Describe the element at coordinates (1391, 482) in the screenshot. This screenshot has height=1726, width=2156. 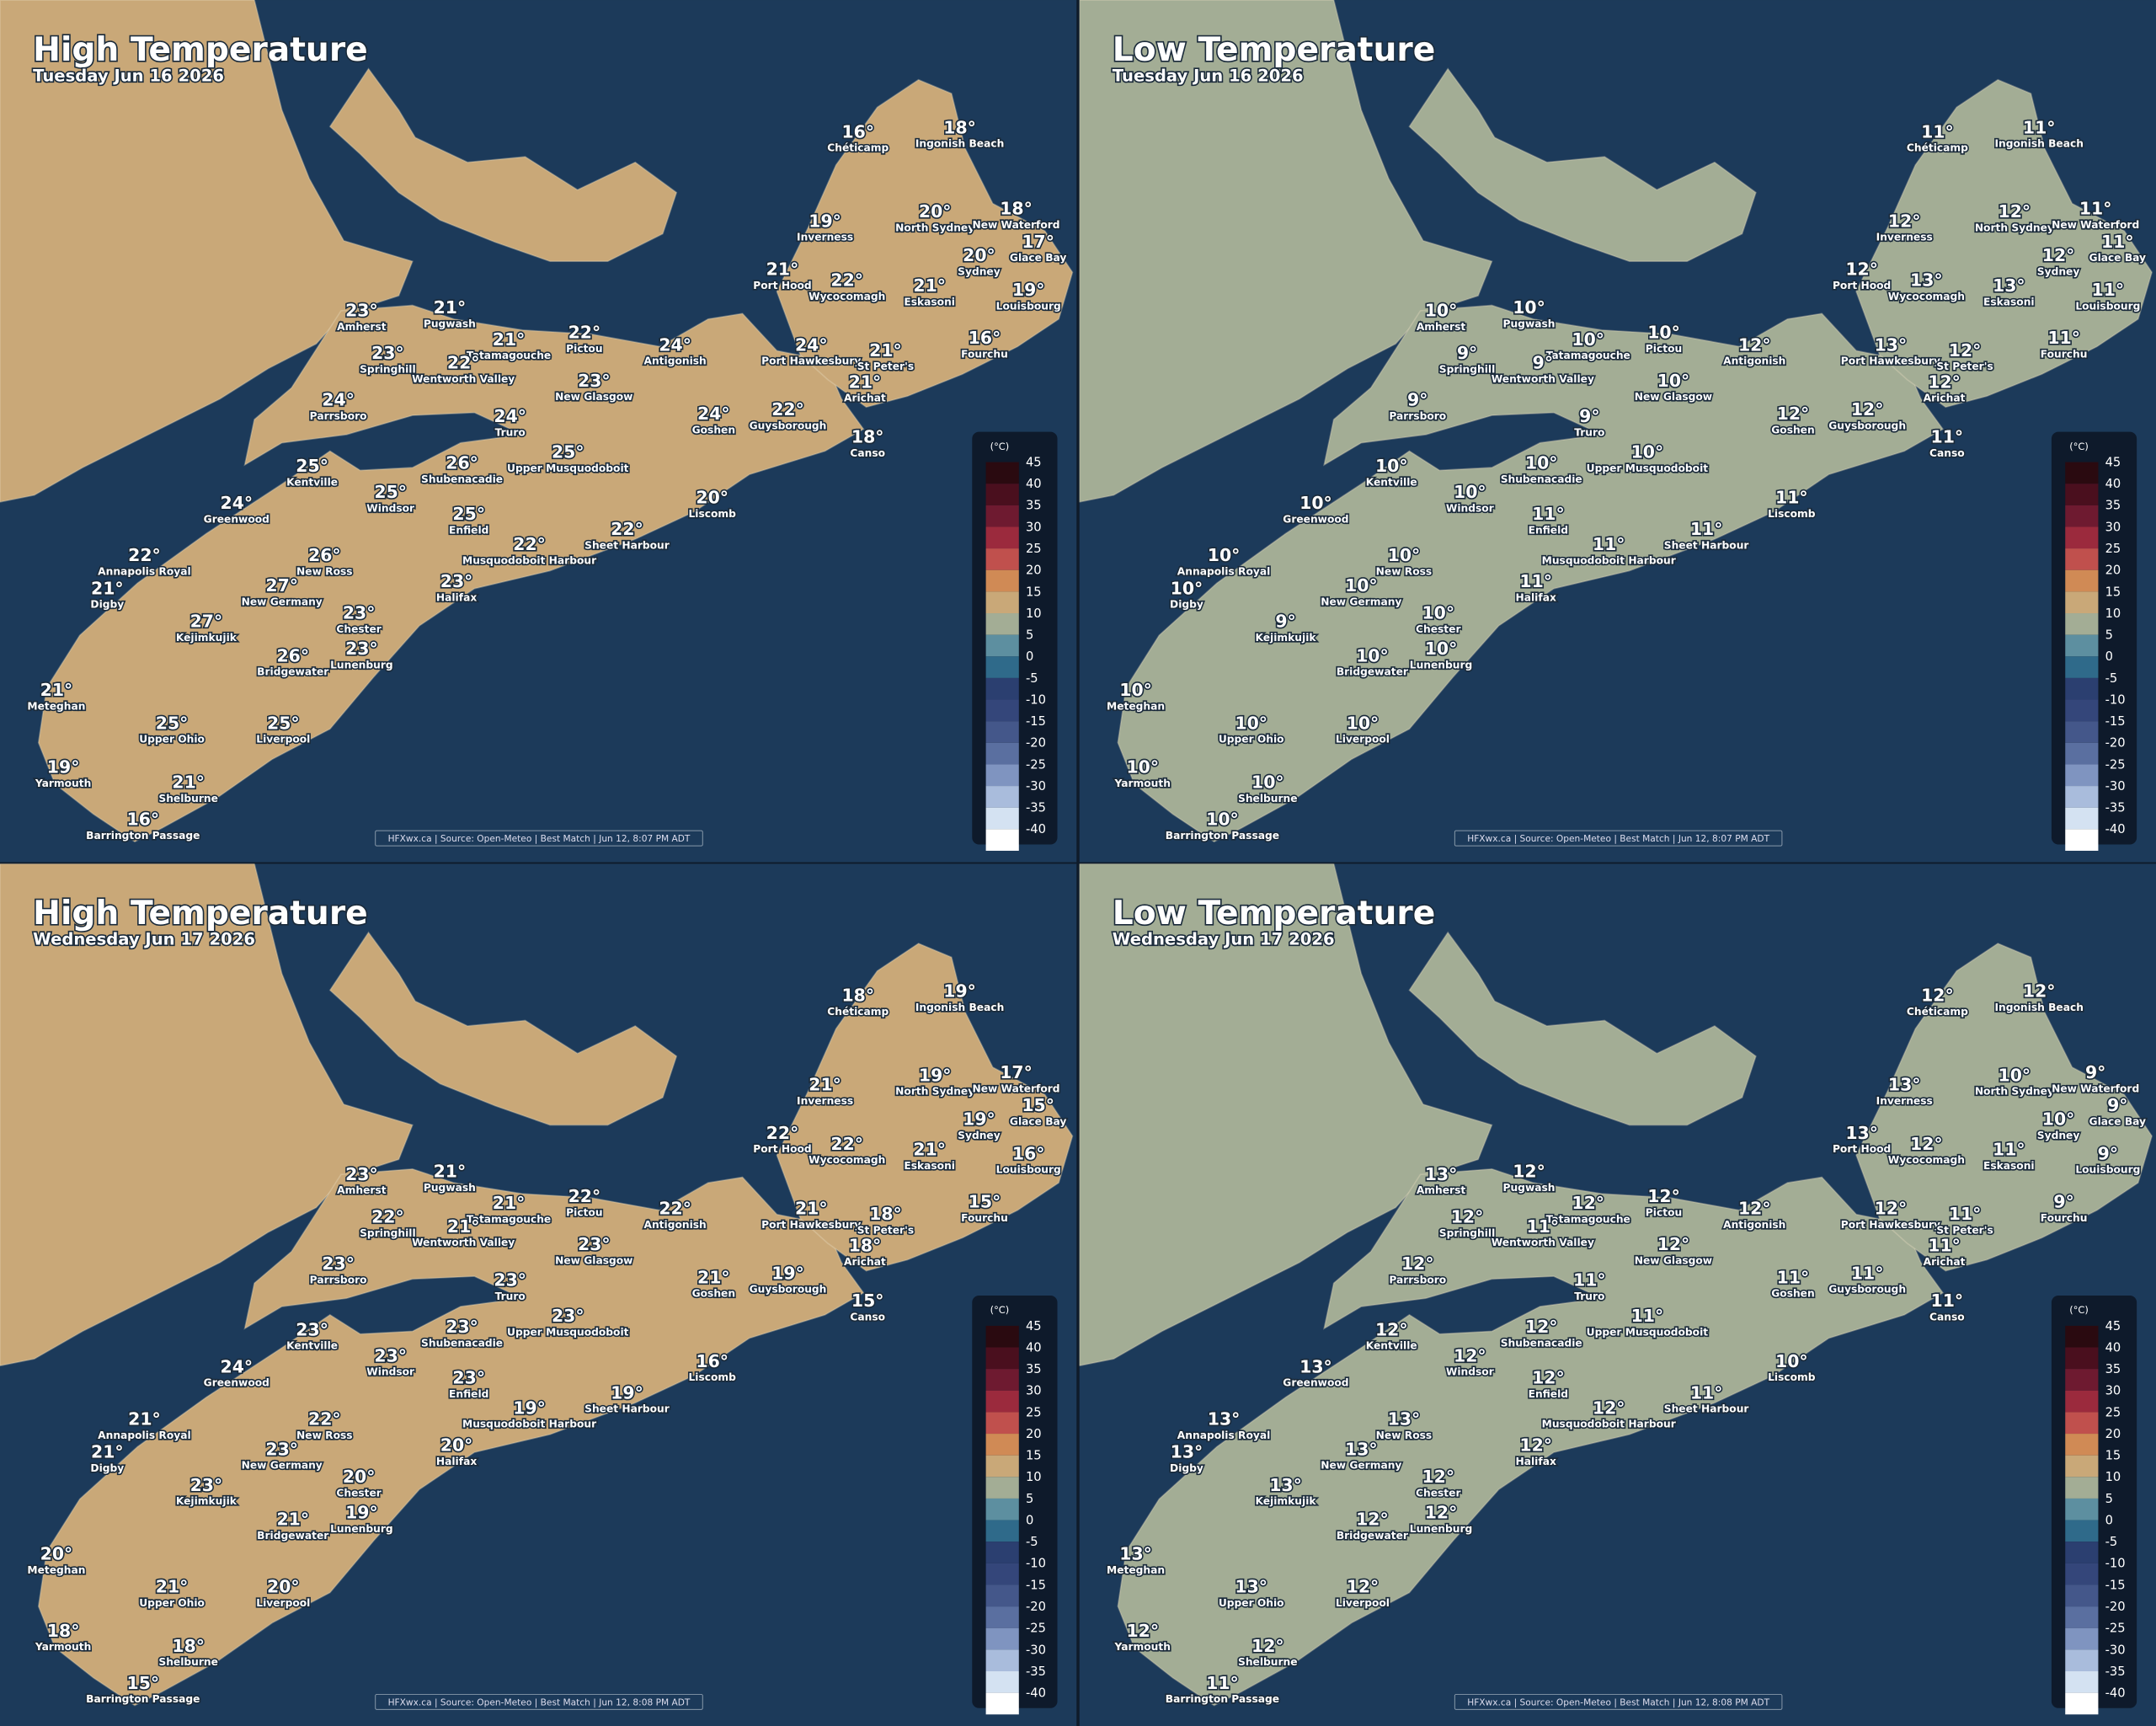
I see `town-name: Kentville` at that location.